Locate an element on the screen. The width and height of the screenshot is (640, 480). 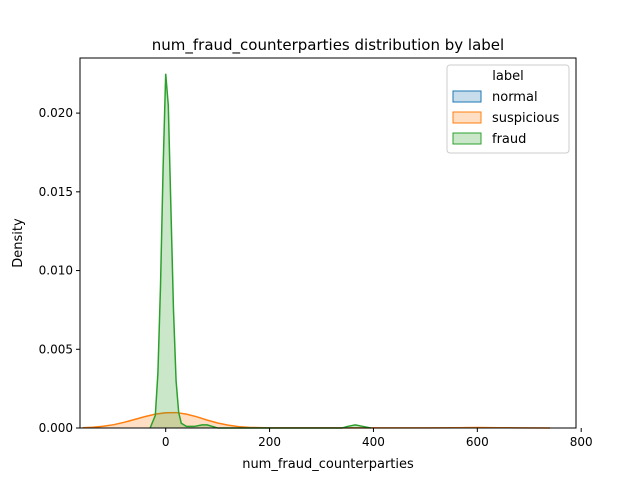
x-tick-label: 800 is located at coordinates (581, 442).